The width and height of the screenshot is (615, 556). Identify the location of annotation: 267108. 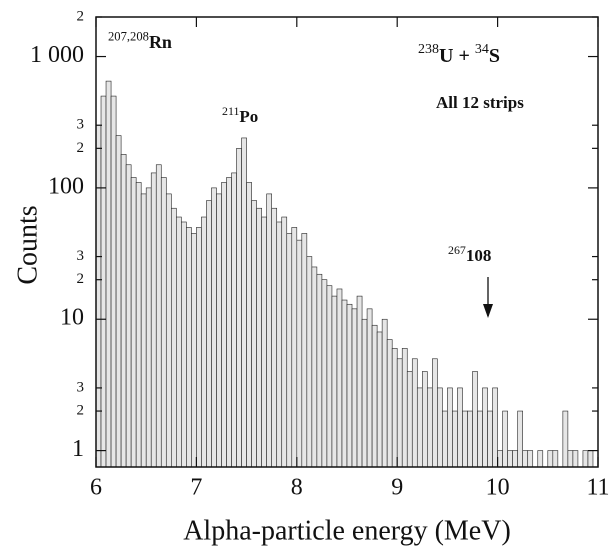
(469, 254).